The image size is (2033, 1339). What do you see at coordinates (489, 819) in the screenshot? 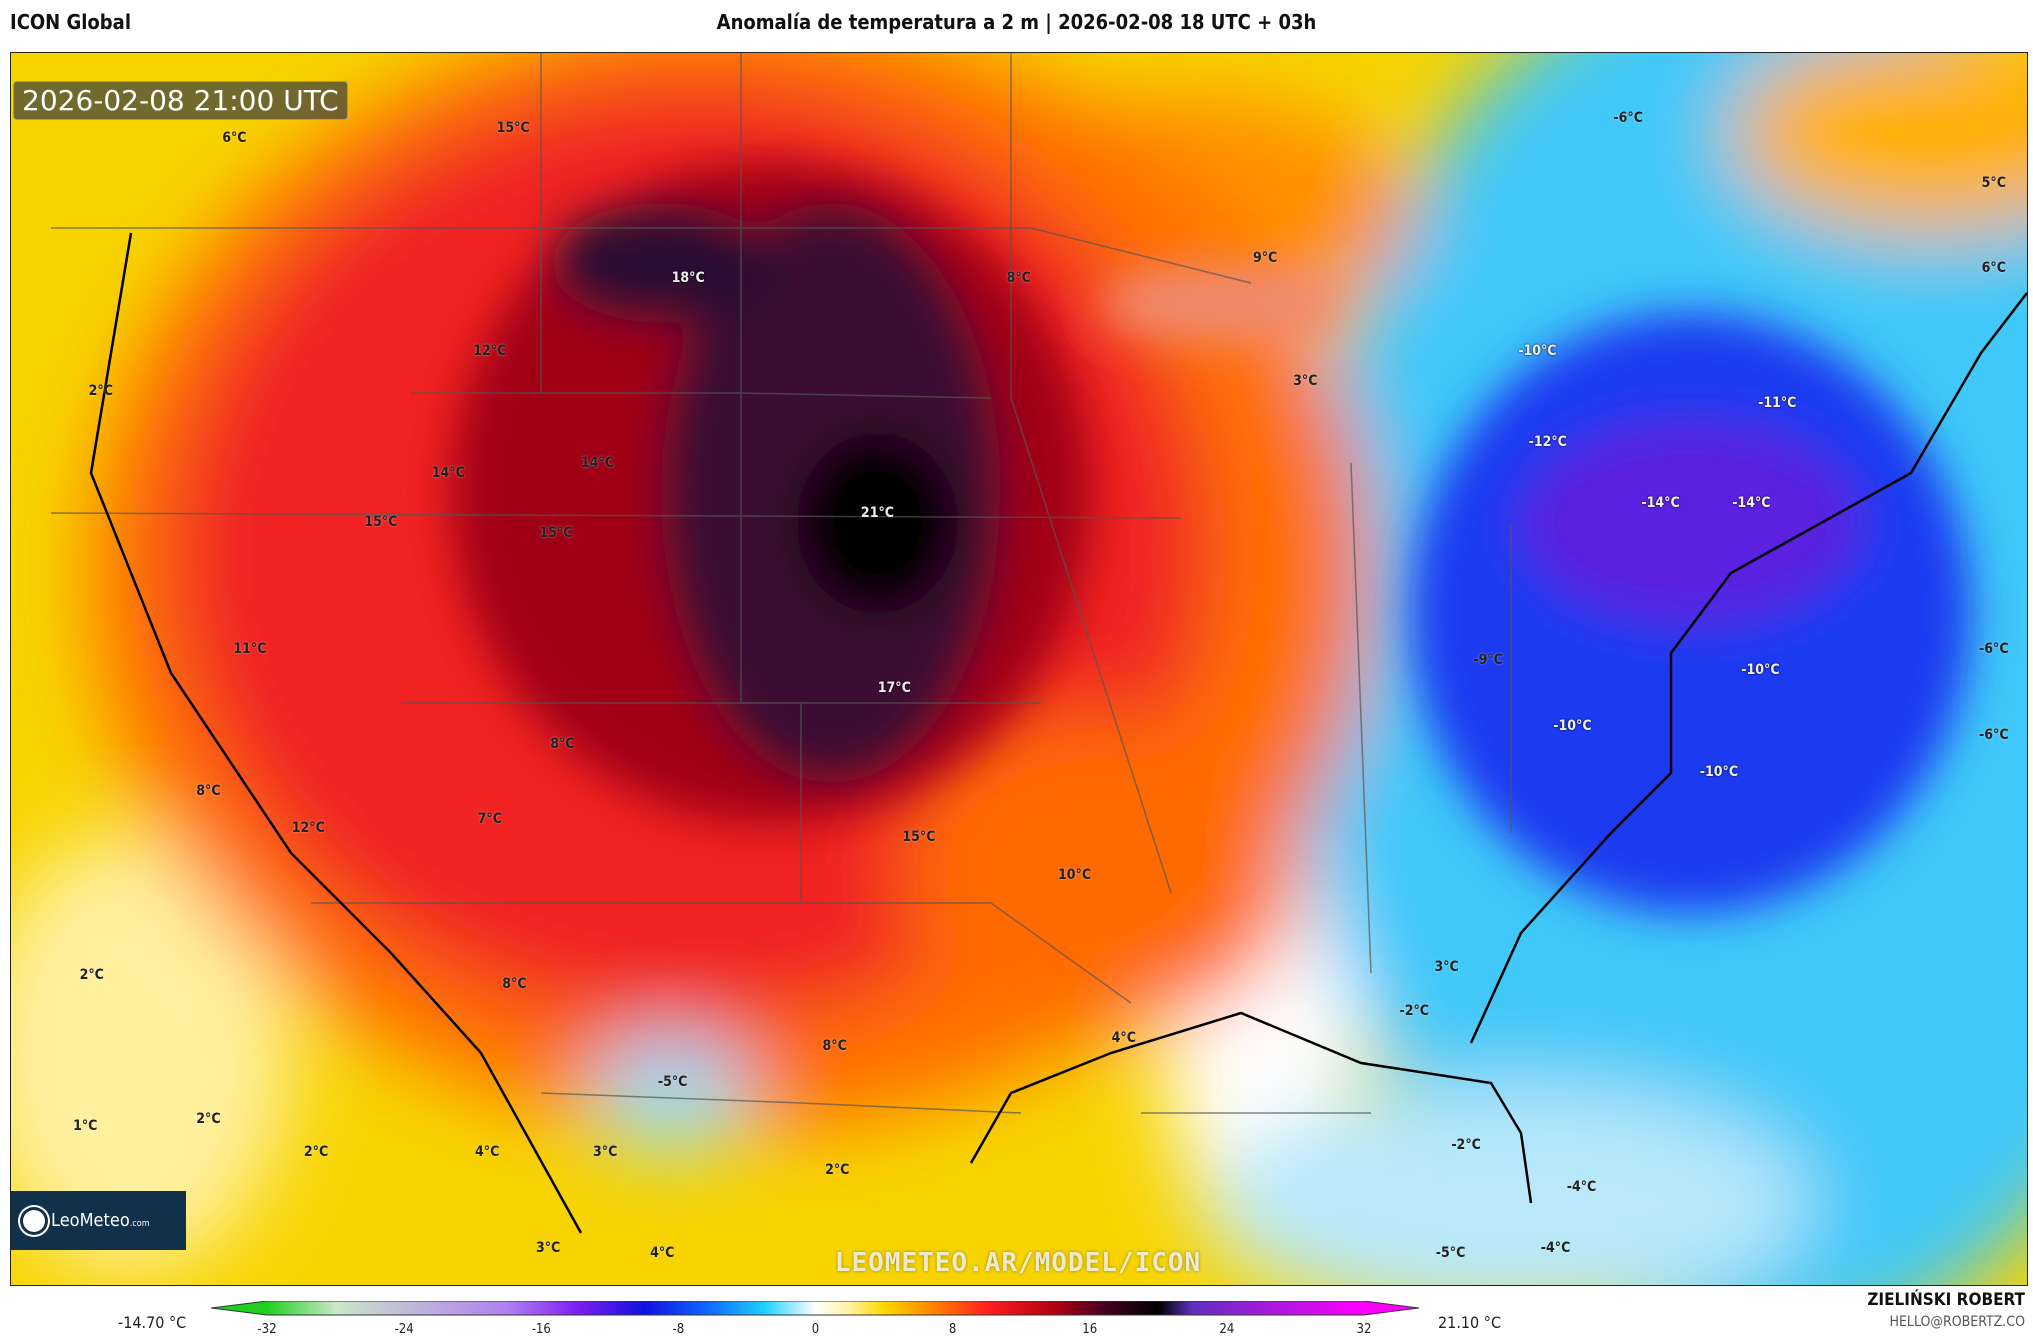
I see `temperature-label: 7°C` at bounding box center [489, 819].